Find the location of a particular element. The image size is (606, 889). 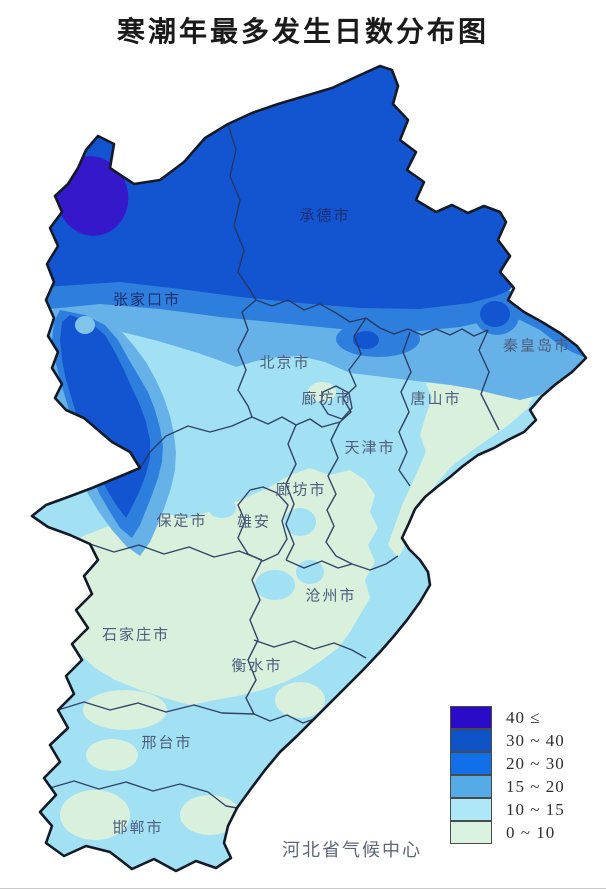

zone-0-10-east-coastal is located at coordinates (462, 457).